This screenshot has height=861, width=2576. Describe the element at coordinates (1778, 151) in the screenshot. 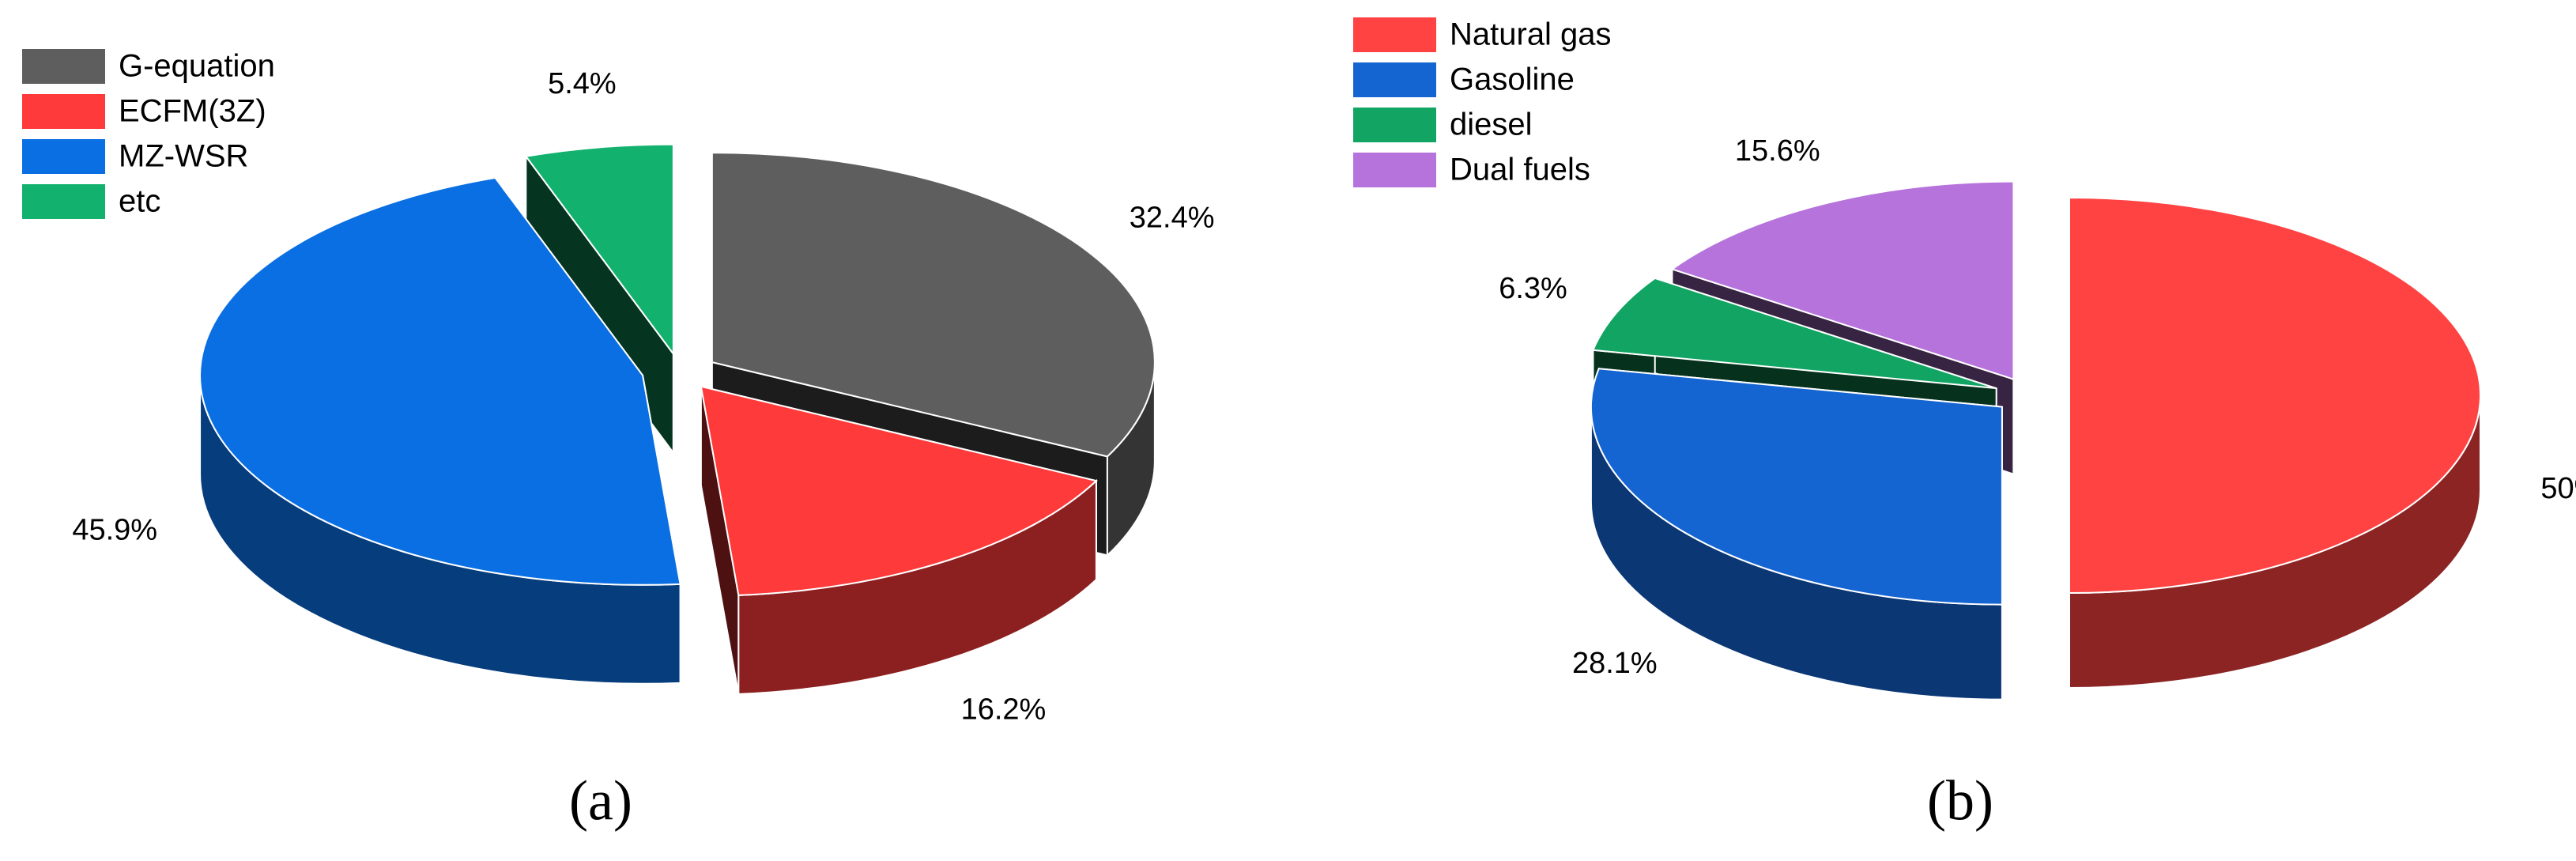

I see `data-label: 15.6%` at that location.